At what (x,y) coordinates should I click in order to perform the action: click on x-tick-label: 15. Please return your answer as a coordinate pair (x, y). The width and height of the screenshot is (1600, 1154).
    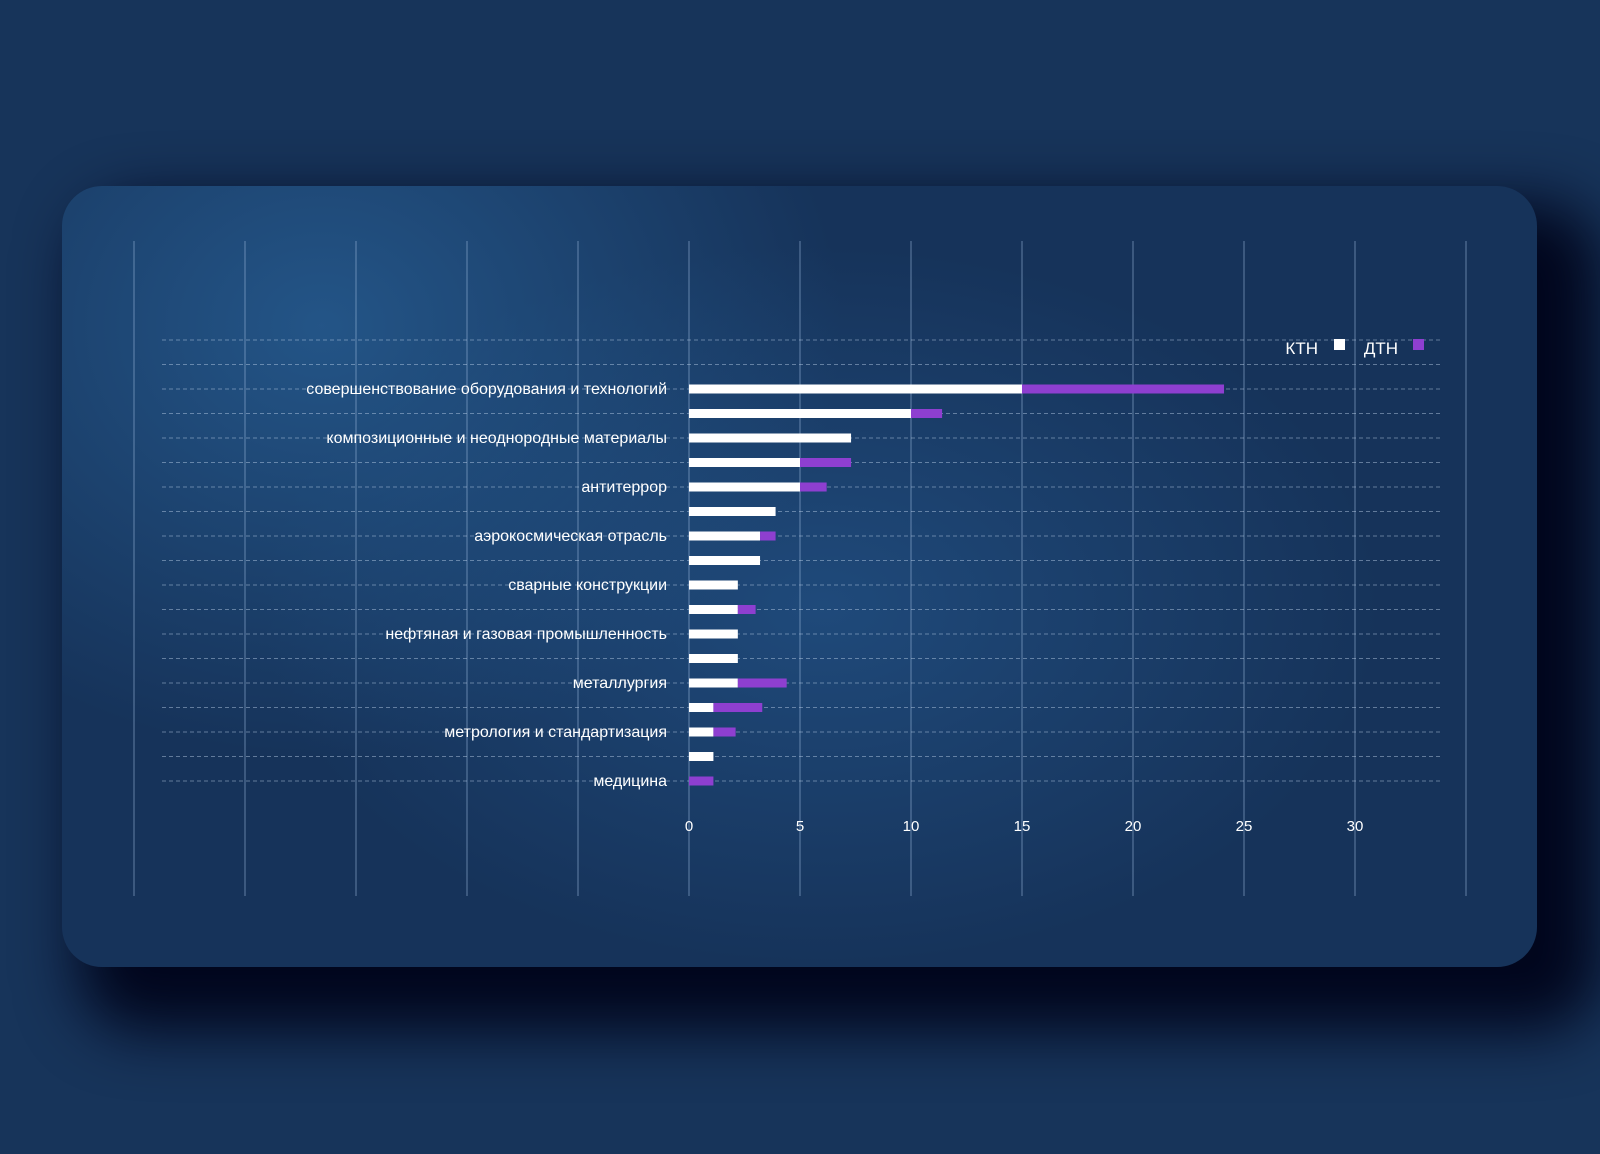
    Looking at the image, I should click on (1022, 826).